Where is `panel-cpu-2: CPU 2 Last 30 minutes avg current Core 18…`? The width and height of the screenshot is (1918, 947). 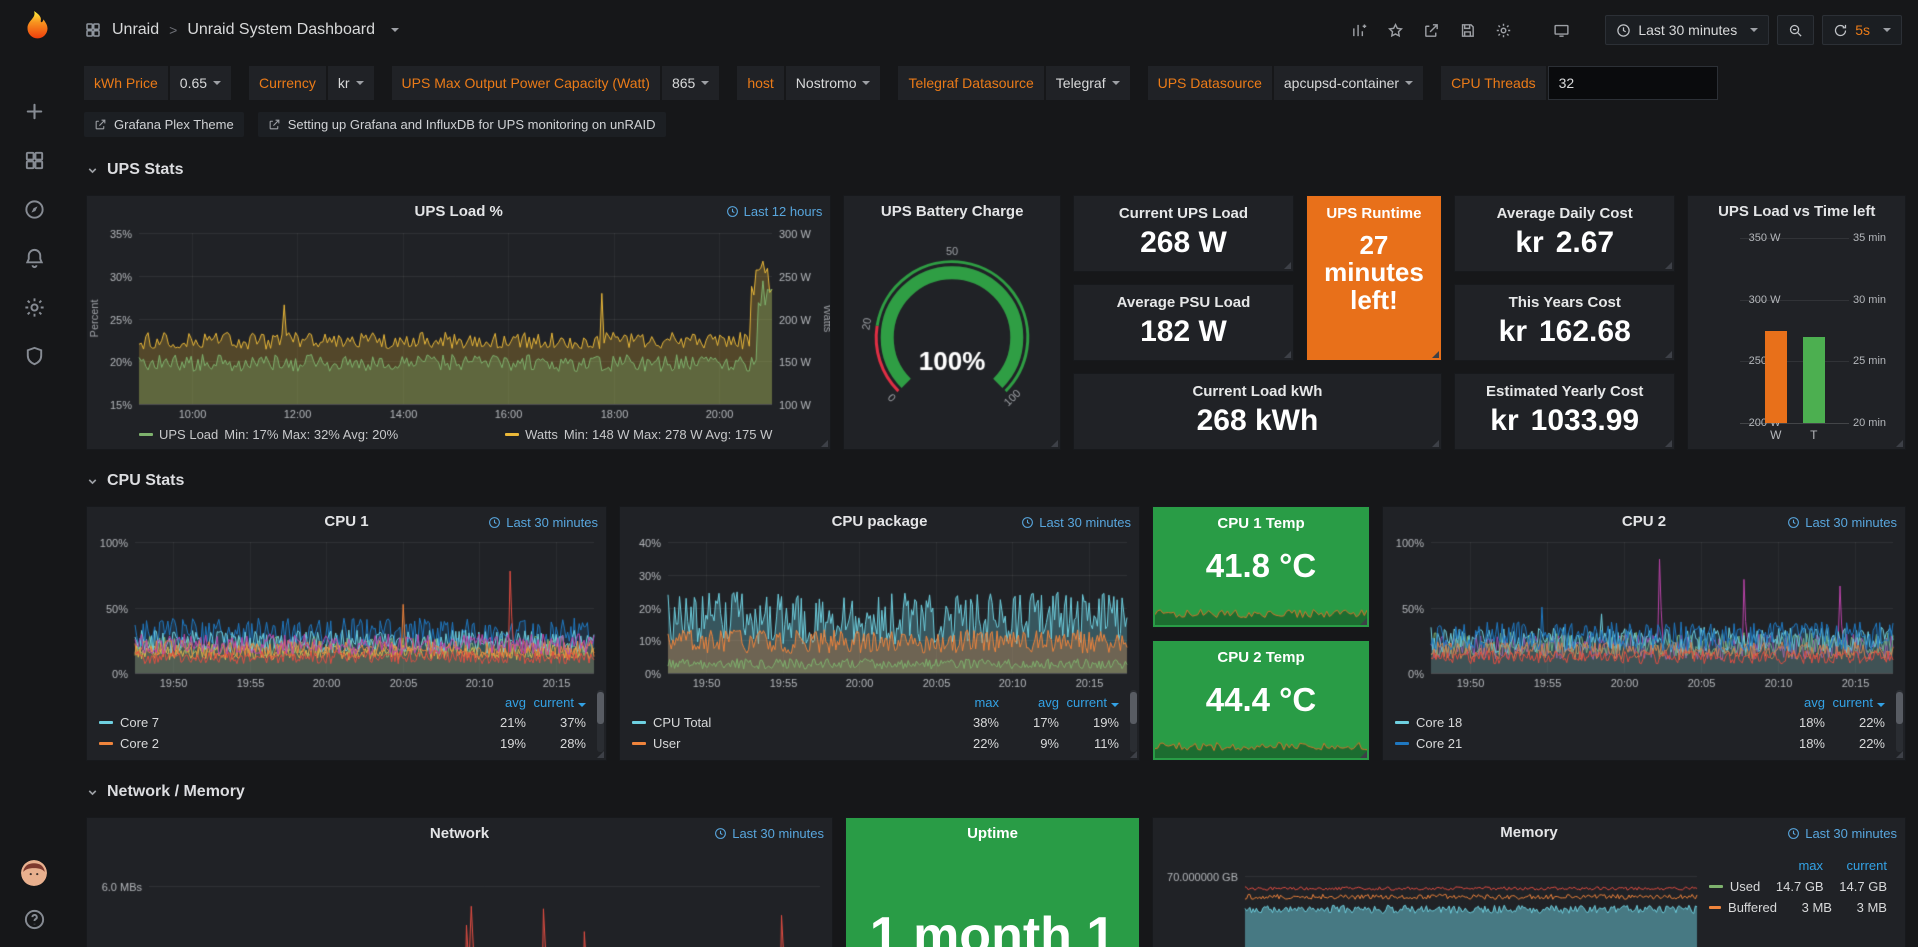 panel-cpu-2: CPU 2 Last 30 minutes avg current Core 18… is located at coordinates (1644, 633).